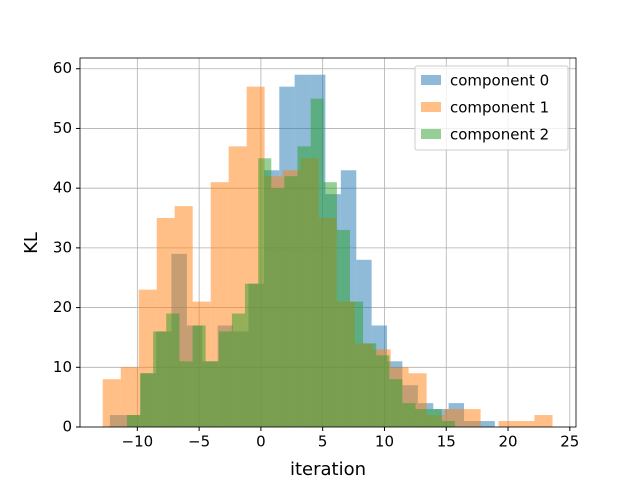 The image size is (640, 484). What do you see at coordinates (62, 307) in the screenshot?
I see `y-tick-label: 20` at bounding box center [62, 307].